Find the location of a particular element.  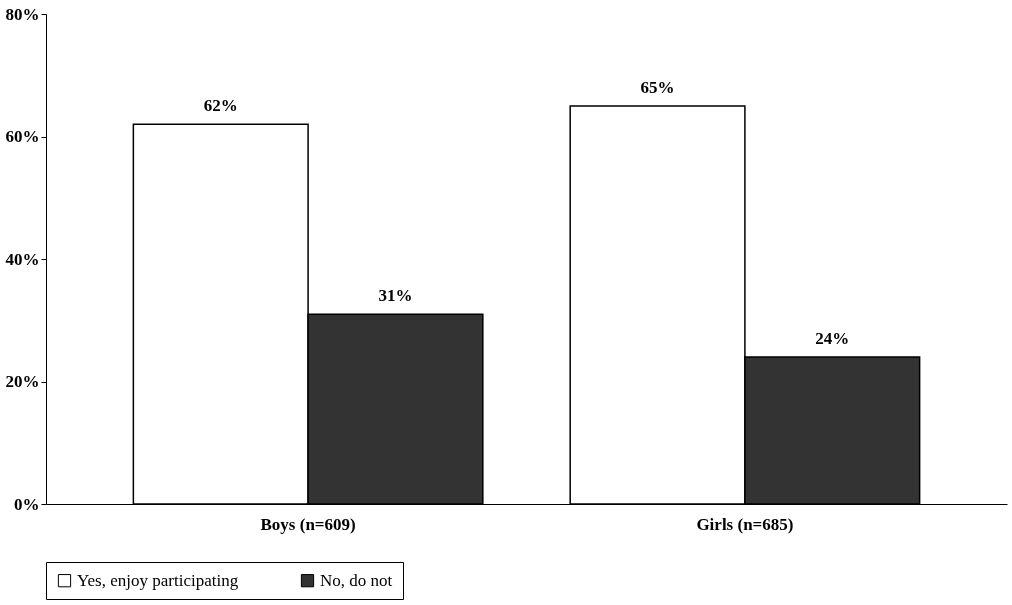

x-tick-label: Boys (n=609) is located at coordinates (308, 524).